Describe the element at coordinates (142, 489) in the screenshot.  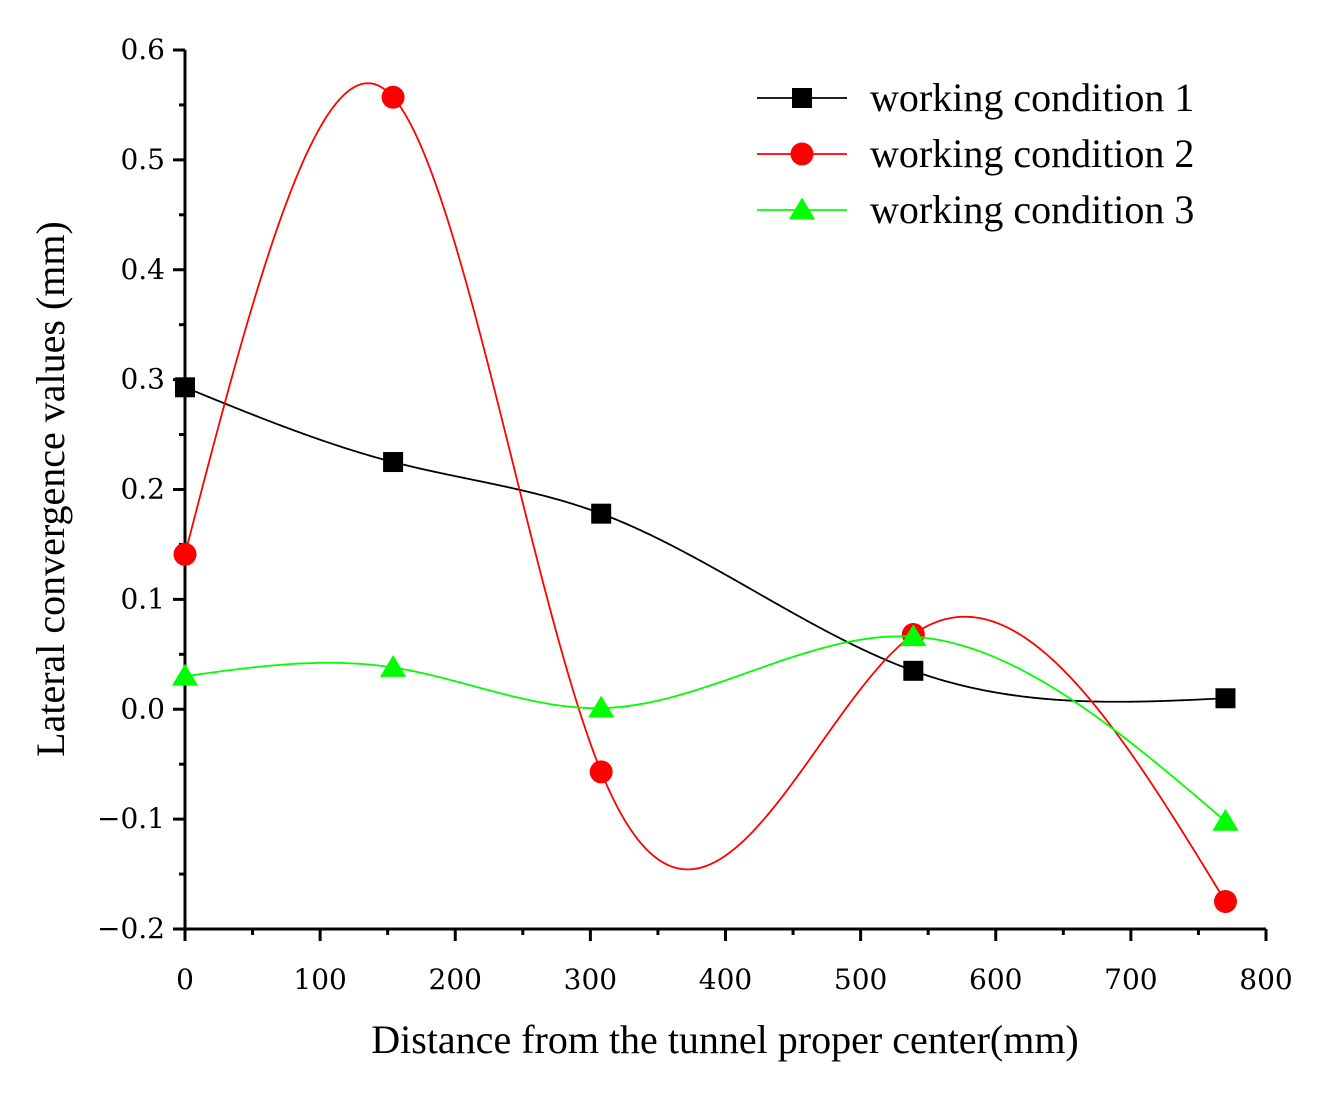
I see `y-tick-label: 0.2` at that location.